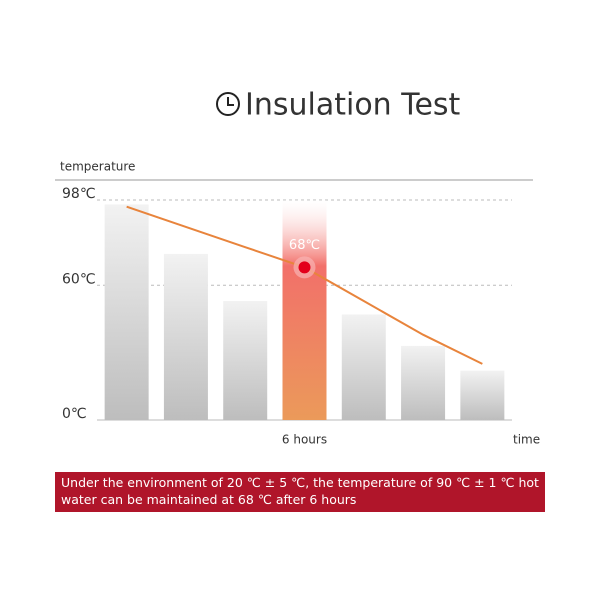 The height and width of the screenshot is (600, 600). What do you see at coordinates (79, 279) in the screenshot?
I see `y-tick-label: 60℃` at bounding box center [79, 279].